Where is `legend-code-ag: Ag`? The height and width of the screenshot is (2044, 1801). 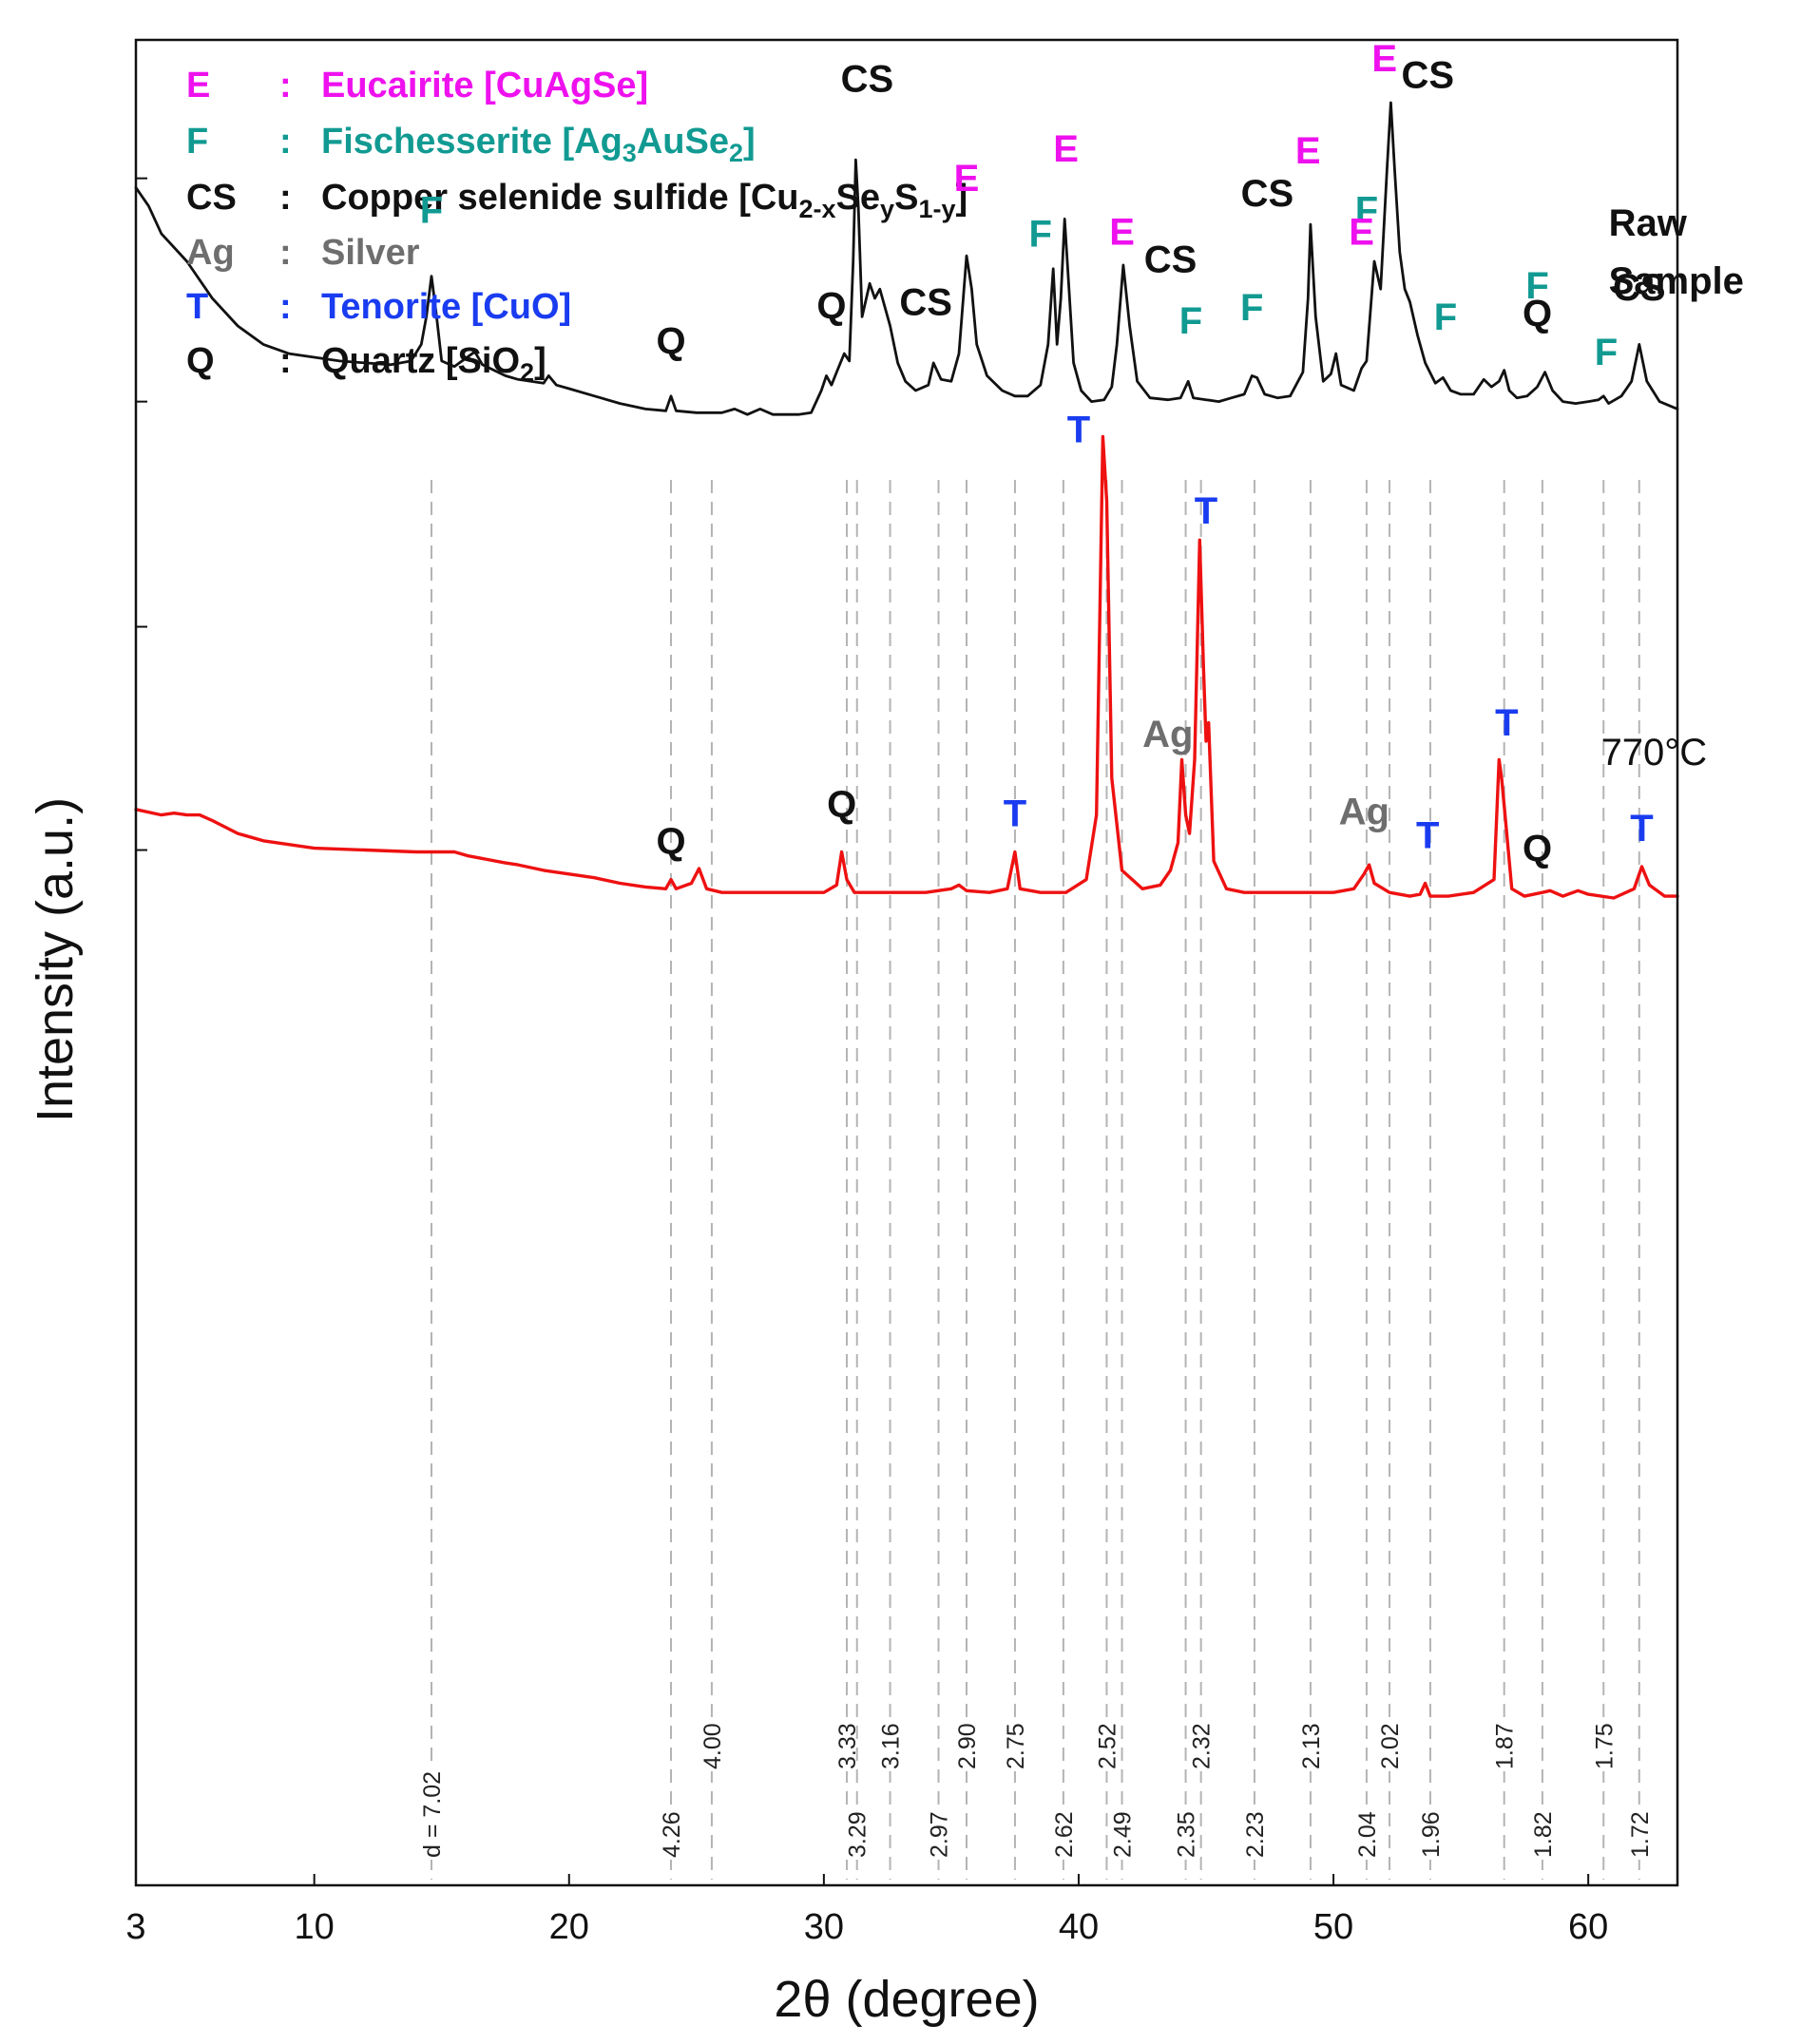 legend-code-ag: Ag is located at coordinates (210, 253).